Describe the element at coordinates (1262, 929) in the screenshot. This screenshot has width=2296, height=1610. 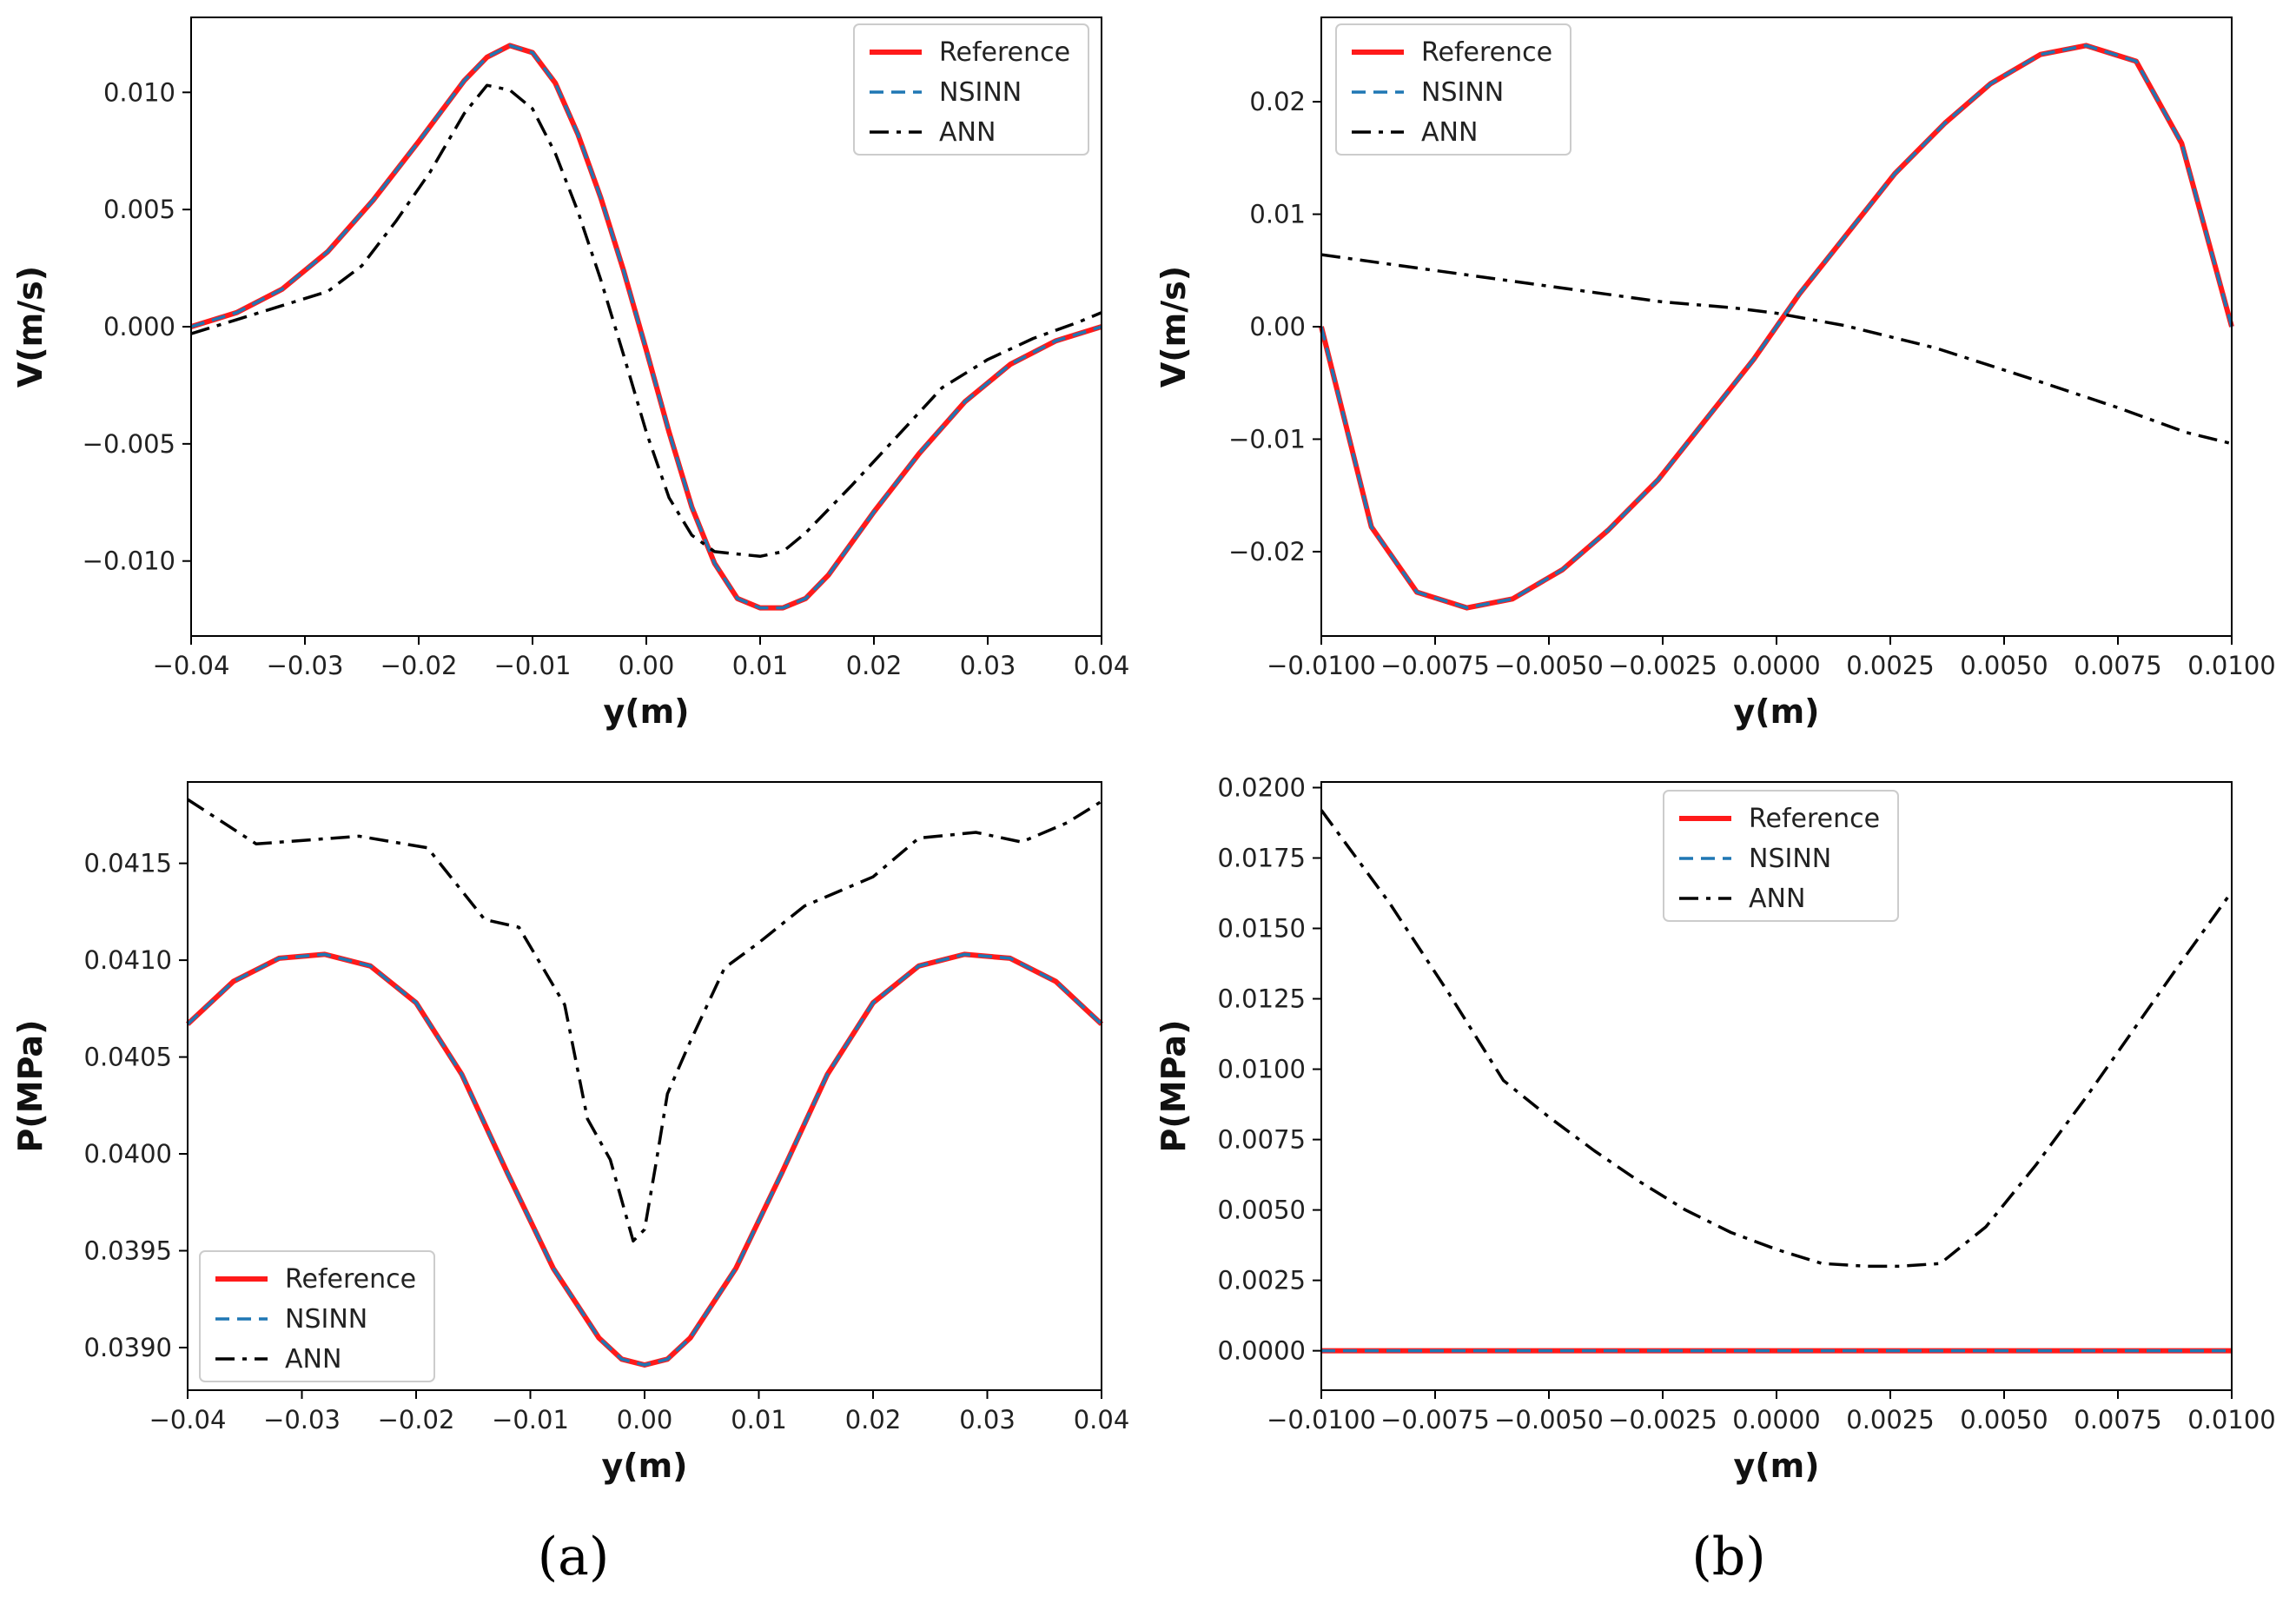
I see `y-tick-label: 0.0150` at that location.